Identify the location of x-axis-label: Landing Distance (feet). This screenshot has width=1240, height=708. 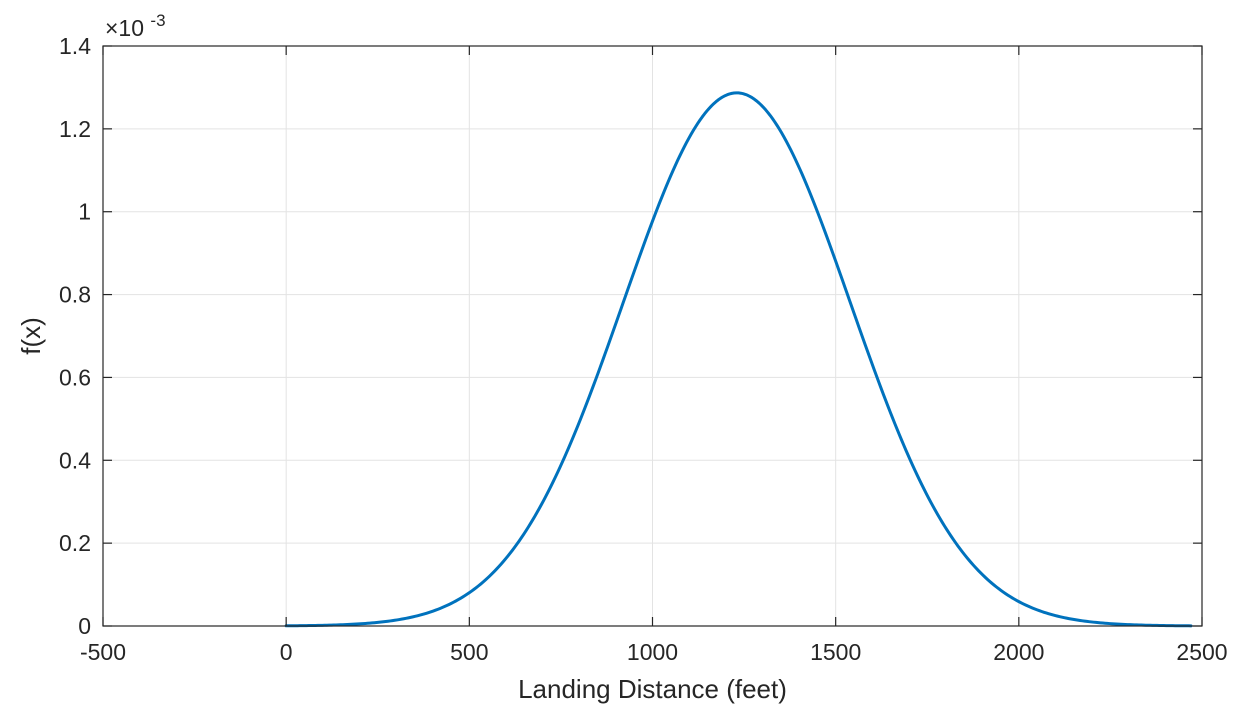
(652, 689).